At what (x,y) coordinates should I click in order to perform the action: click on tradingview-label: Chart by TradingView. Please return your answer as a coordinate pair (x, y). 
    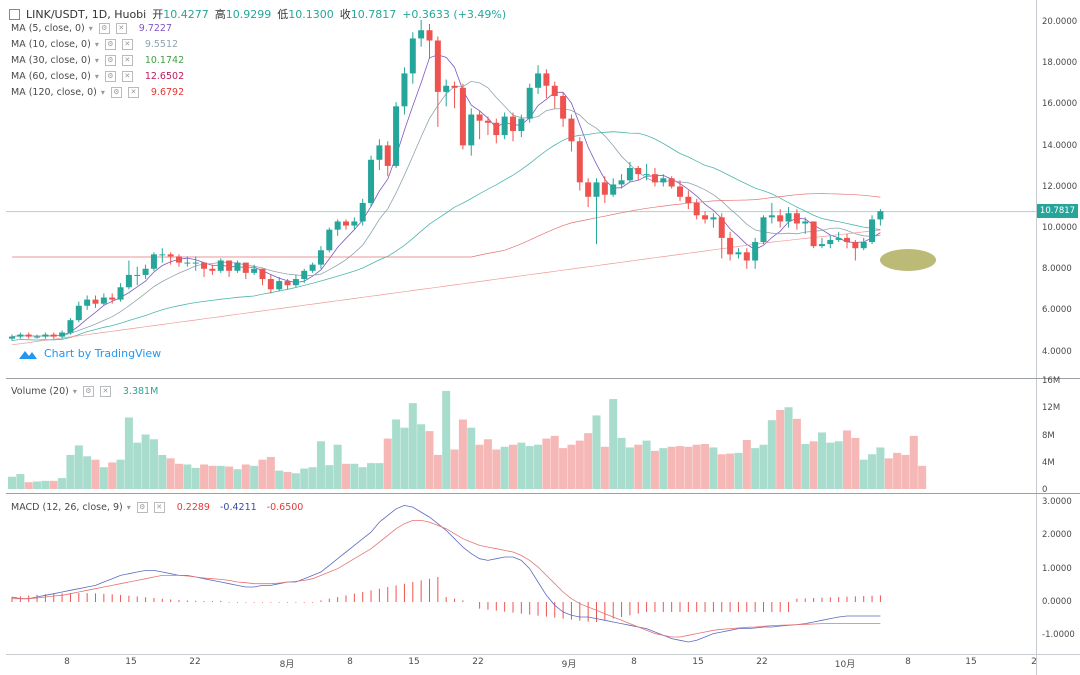
    Looking at the image, I should click on (103, 353).